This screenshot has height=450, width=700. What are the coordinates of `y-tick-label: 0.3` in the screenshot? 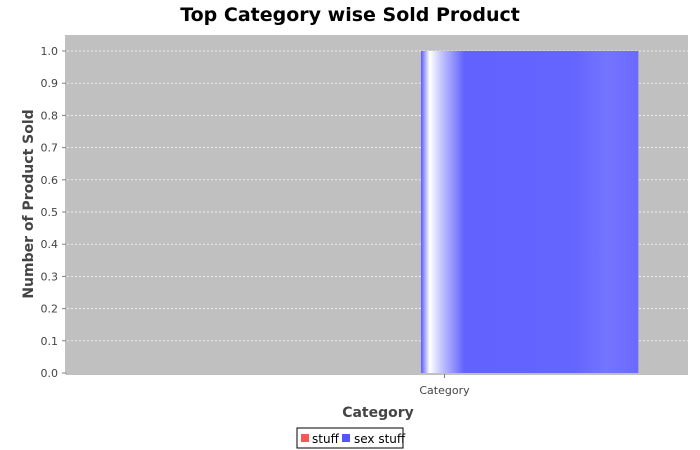 It's located at (50, 276).